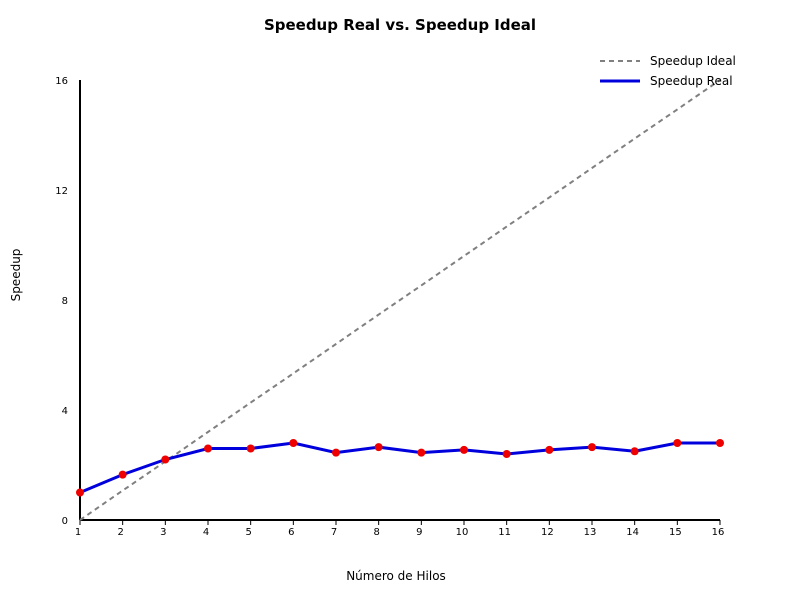 Image resolution: width=800 pixels, height=600 pixels. Describe the element at coordinates (399, 467) in the screenshot. I see `series-line-speedup-real` at that location.